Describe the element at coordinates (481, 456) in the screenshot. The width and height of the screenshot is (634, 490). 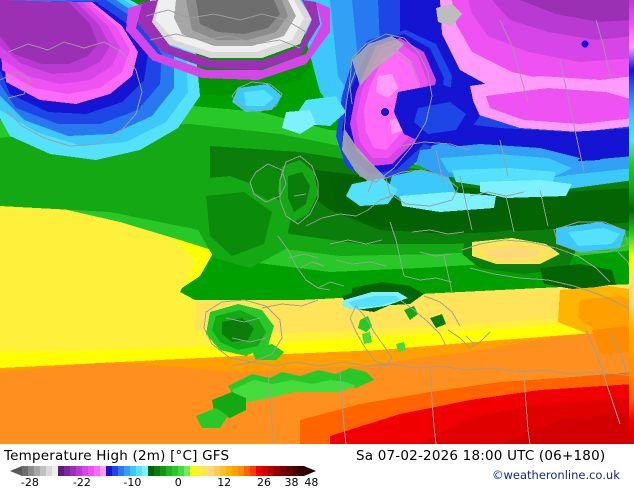
I see `valid-time-label: Sa 07-02-2026 18:00 UTC (06+180)` at that location.